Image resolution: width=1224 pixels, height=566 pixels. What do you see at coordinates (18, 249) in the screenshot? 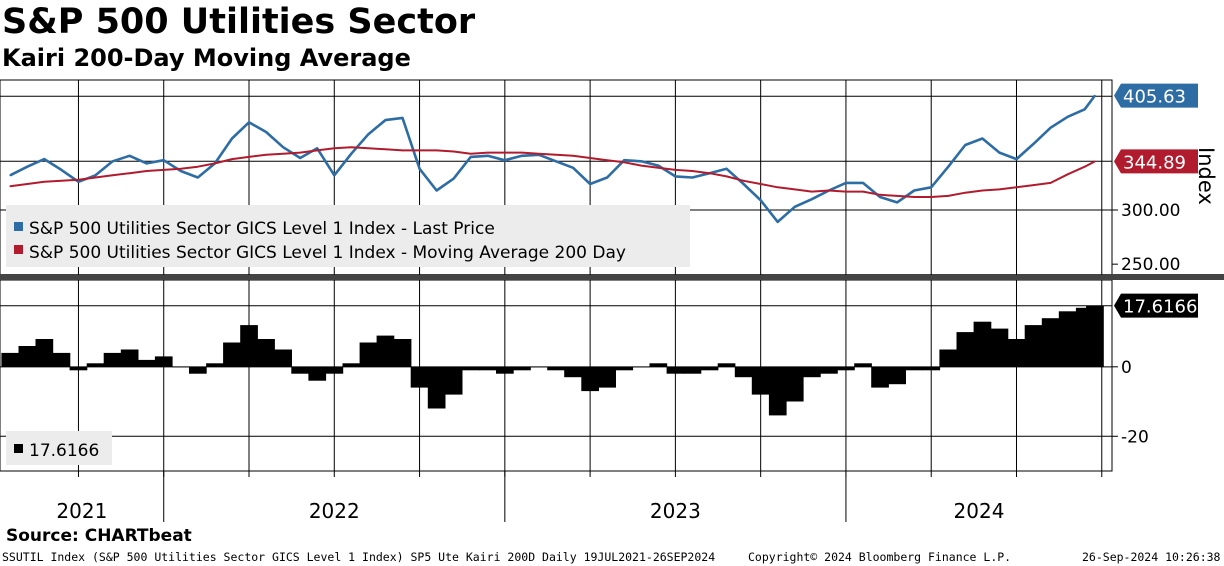
I see `legend-swatch-ma` at bounding box center [18, 249].